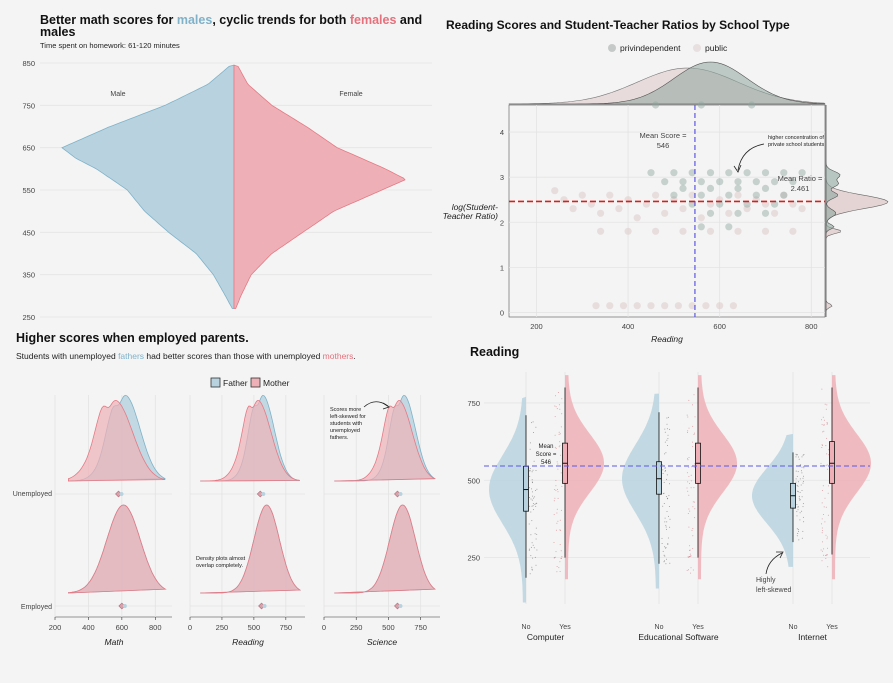 This screenshot has width=893, height=683. Describe the element at coordinates (502, 177) in the screenshot. I see `scatter-ytick-3: 3` at that location.